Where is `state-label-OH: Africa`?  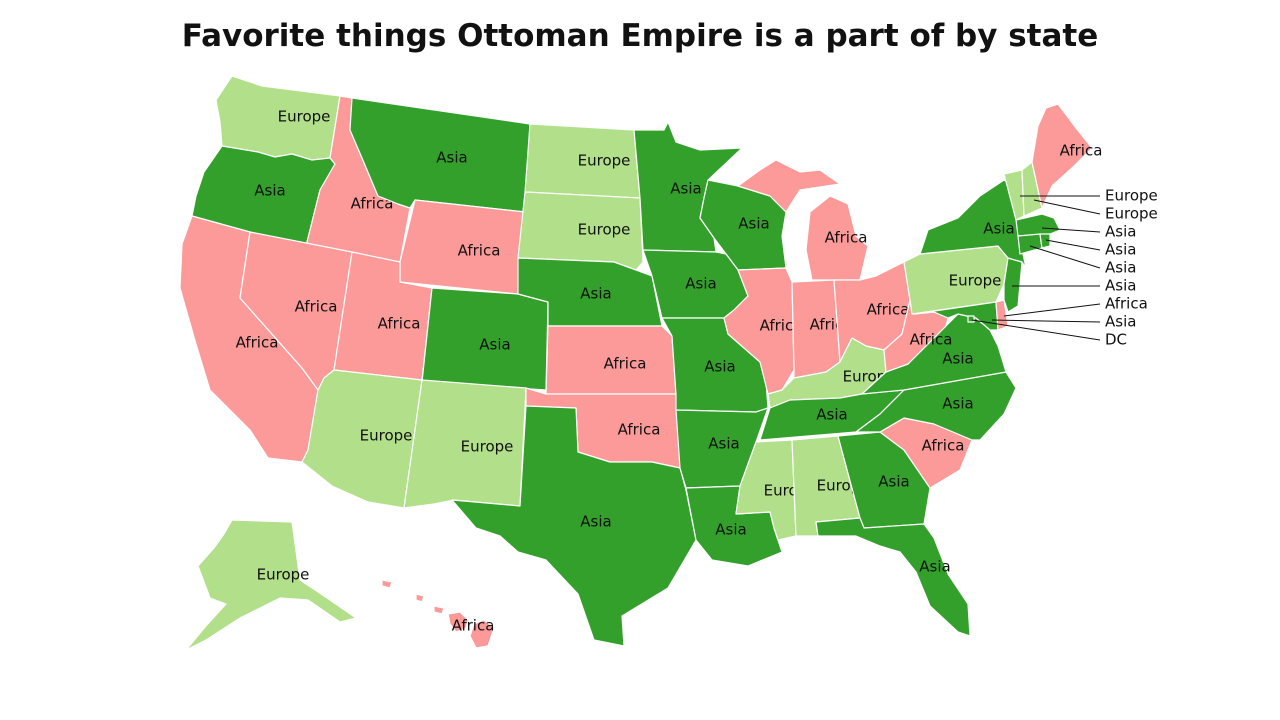 state-label-OH: Africa is located at coordinates (888, 310).